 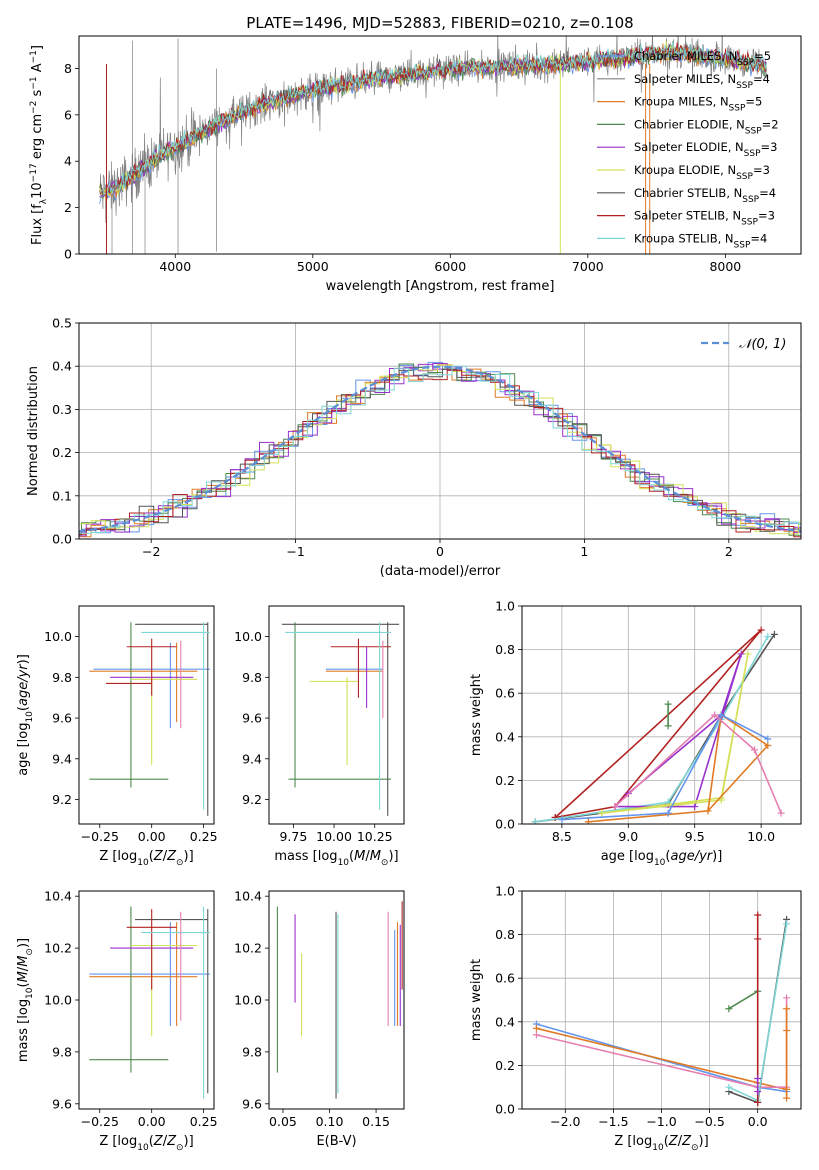 I want to click on spectrum-ytick-label: 2, so click(x=68, y=207).